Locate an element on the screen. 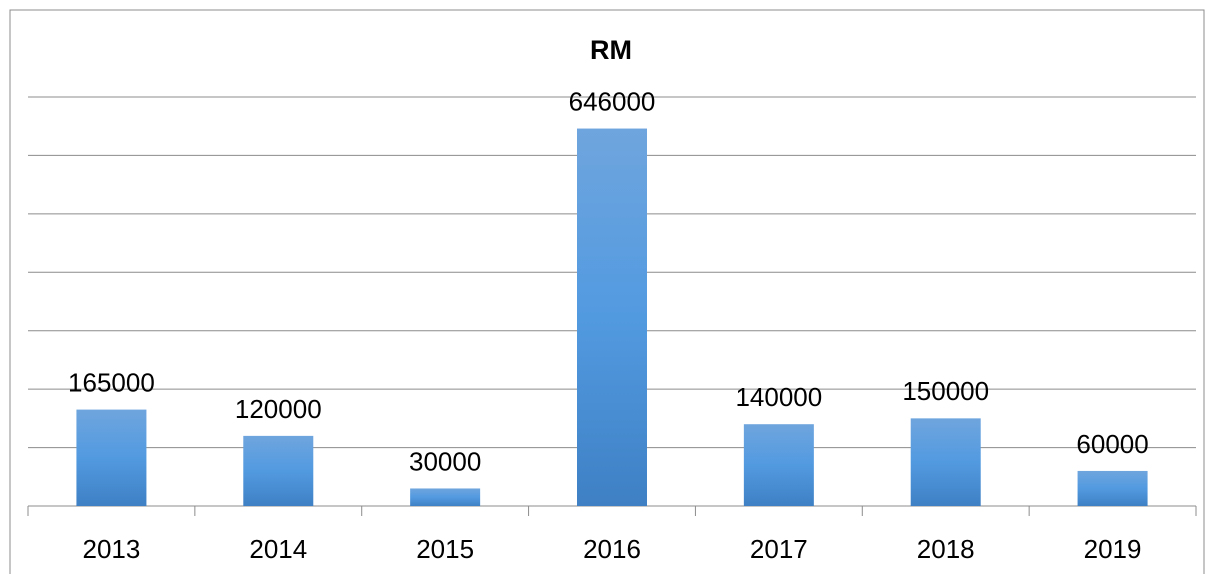  x-tick-label: 2015 is located at coordinates (445, 549).